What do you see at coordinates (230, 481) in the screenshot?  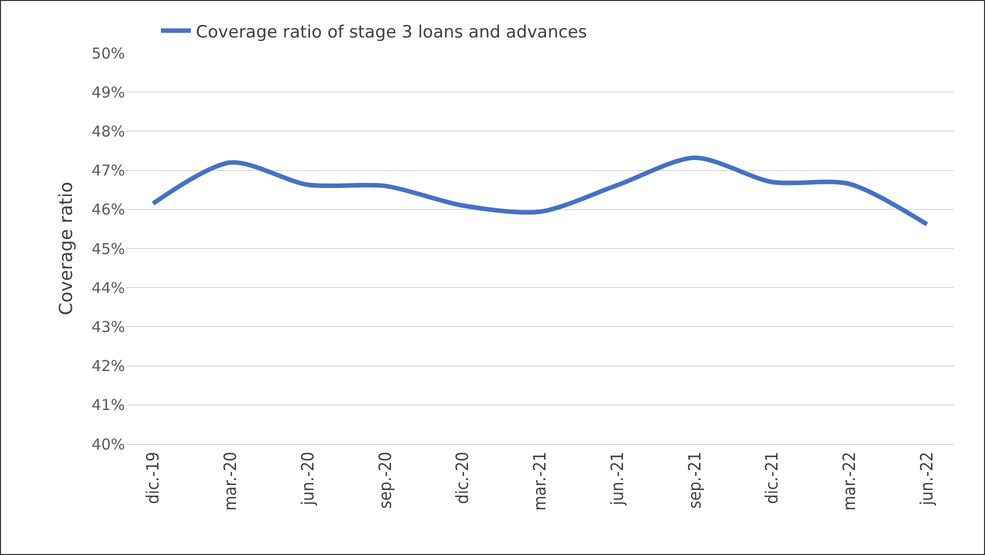 I see `x-tick-label: mar.-20` at bounding box center [230, 481].